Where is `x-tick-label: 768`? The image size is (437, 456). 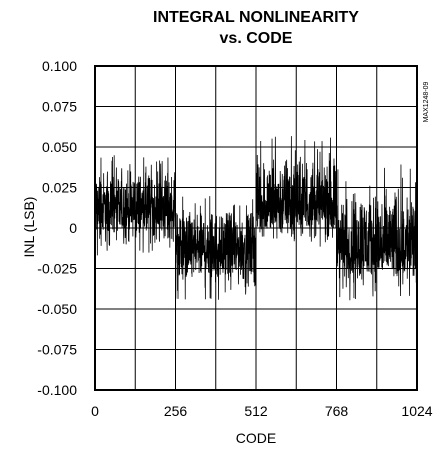
x-tick-label: 768 is located at coordinates (337, 411).